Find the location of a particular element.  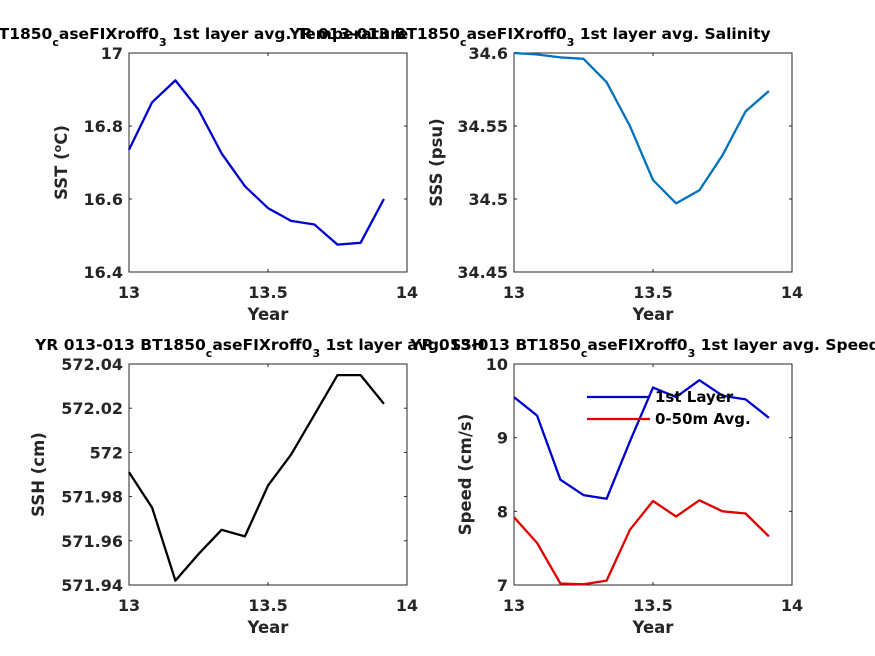

y-axis-label: SST (oC) is located at coordinates (61, 162).